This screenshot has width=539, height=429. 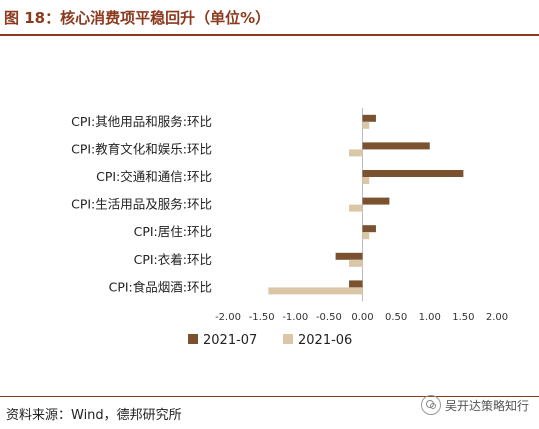 What do you see at coordinates (295, 317) in the screenshot?
I see `tick-label: -1.00` at bounding box center [295, 317].